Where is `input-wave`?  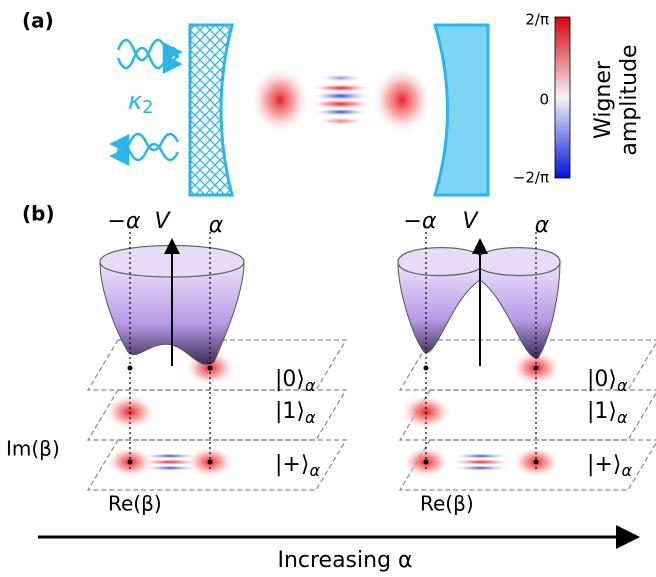
input-wave is located at coordinates (146, 102).